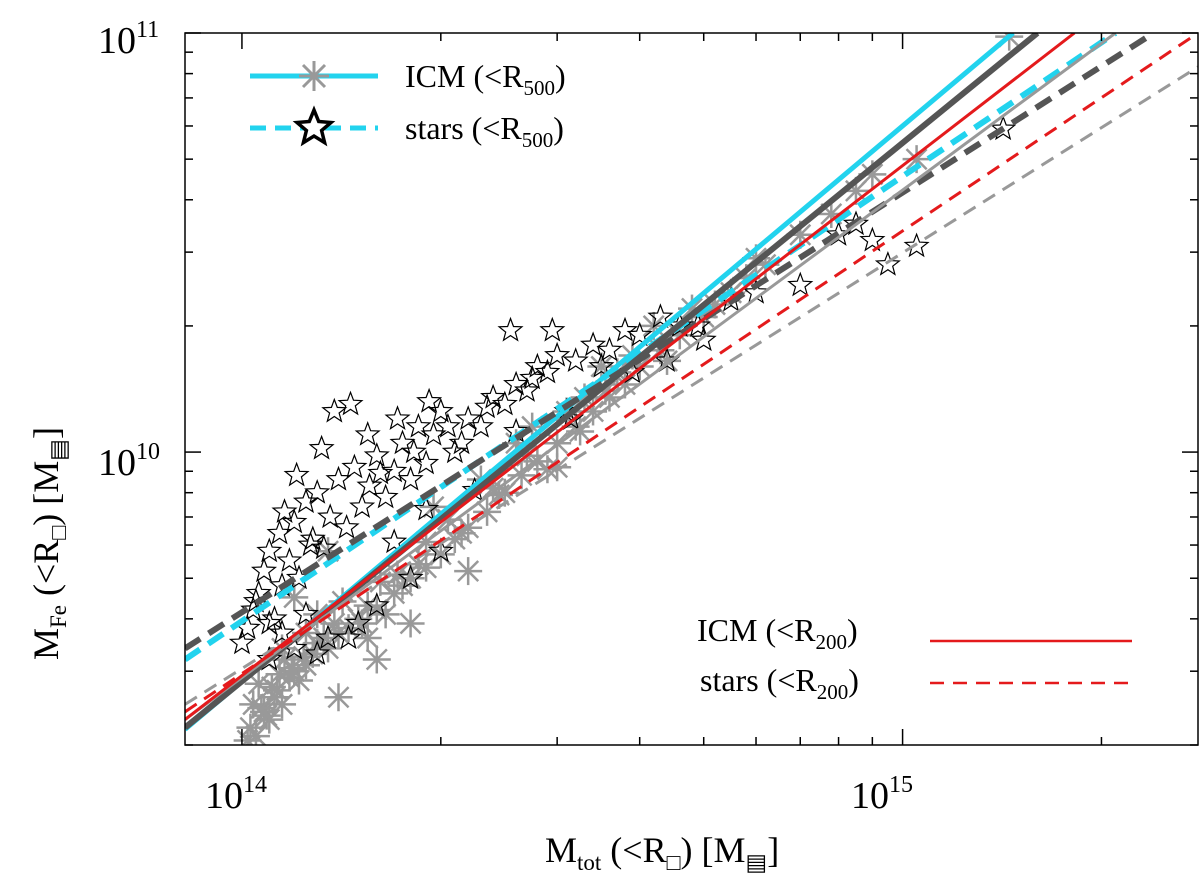  What do you see at coordinates (314, 76) in the screenshot?
I see `legend-icm500-asterisk-marker` at bounding box center [314, 76].